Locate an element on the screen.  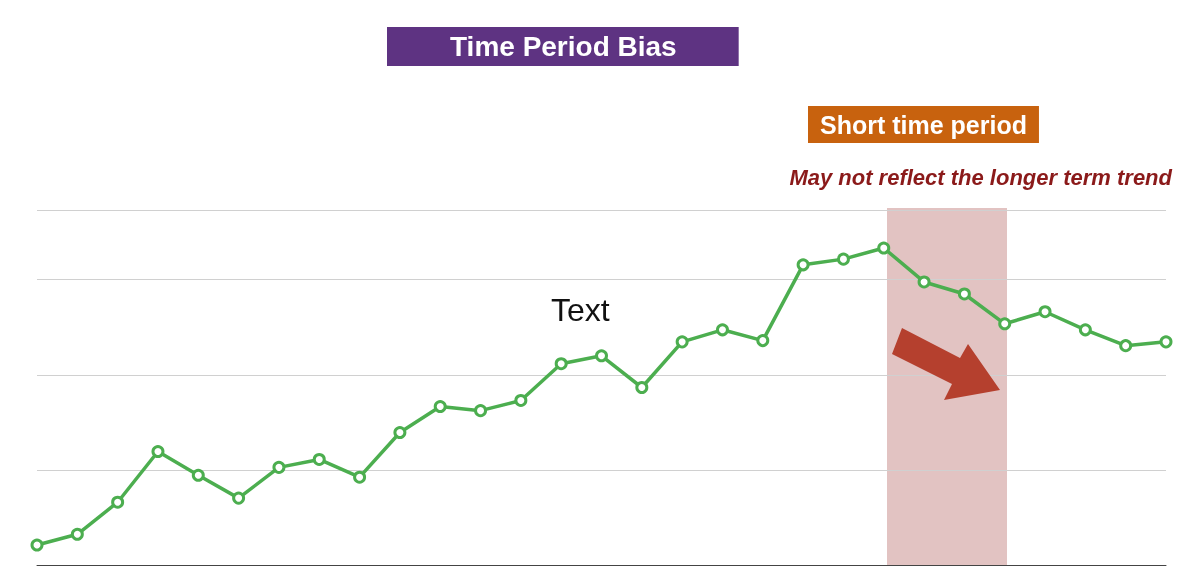
annotation: Text is located at coordinates (580, 310).